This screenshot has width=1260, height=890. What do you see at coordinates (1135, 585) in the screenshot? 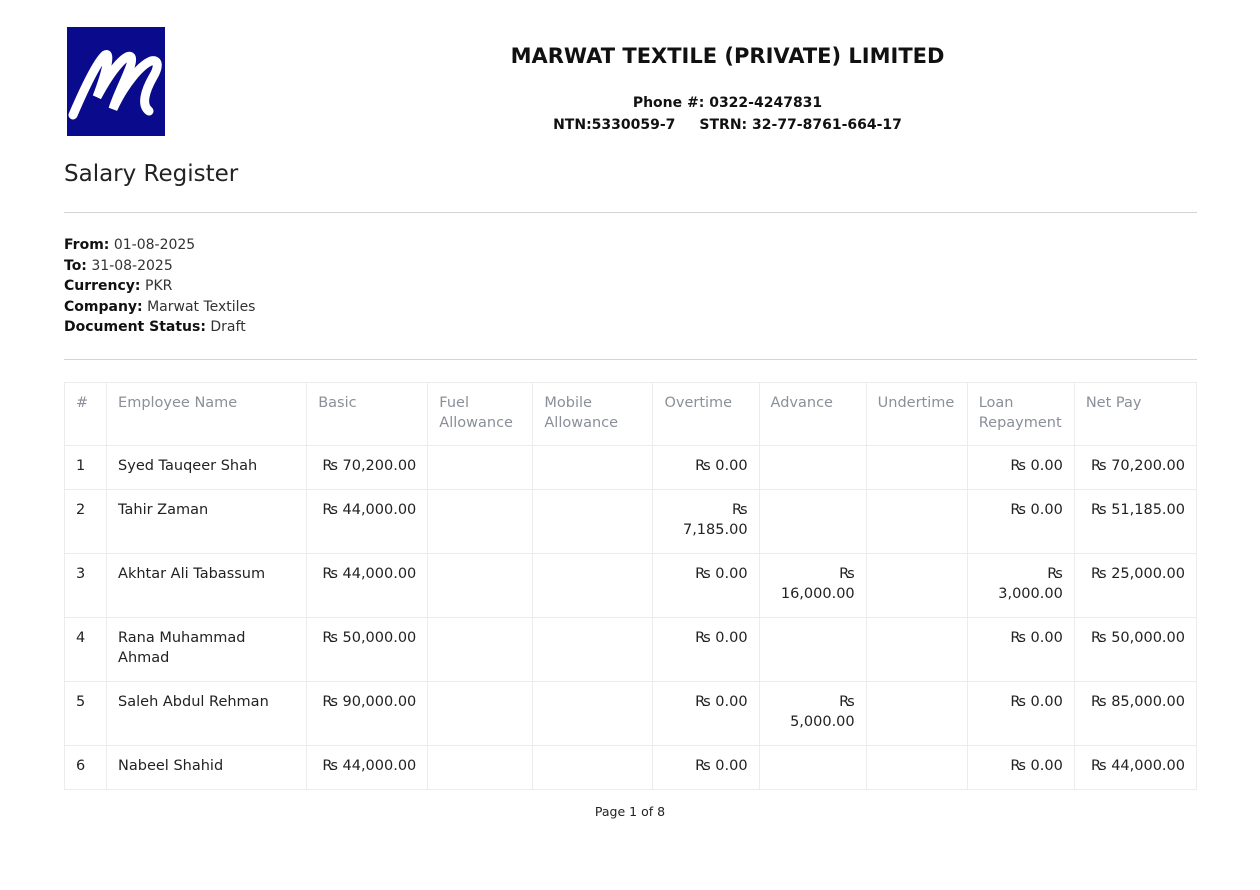
I see `table-cell: ₨ 25,000.00` at bounding box center [1135, 585].